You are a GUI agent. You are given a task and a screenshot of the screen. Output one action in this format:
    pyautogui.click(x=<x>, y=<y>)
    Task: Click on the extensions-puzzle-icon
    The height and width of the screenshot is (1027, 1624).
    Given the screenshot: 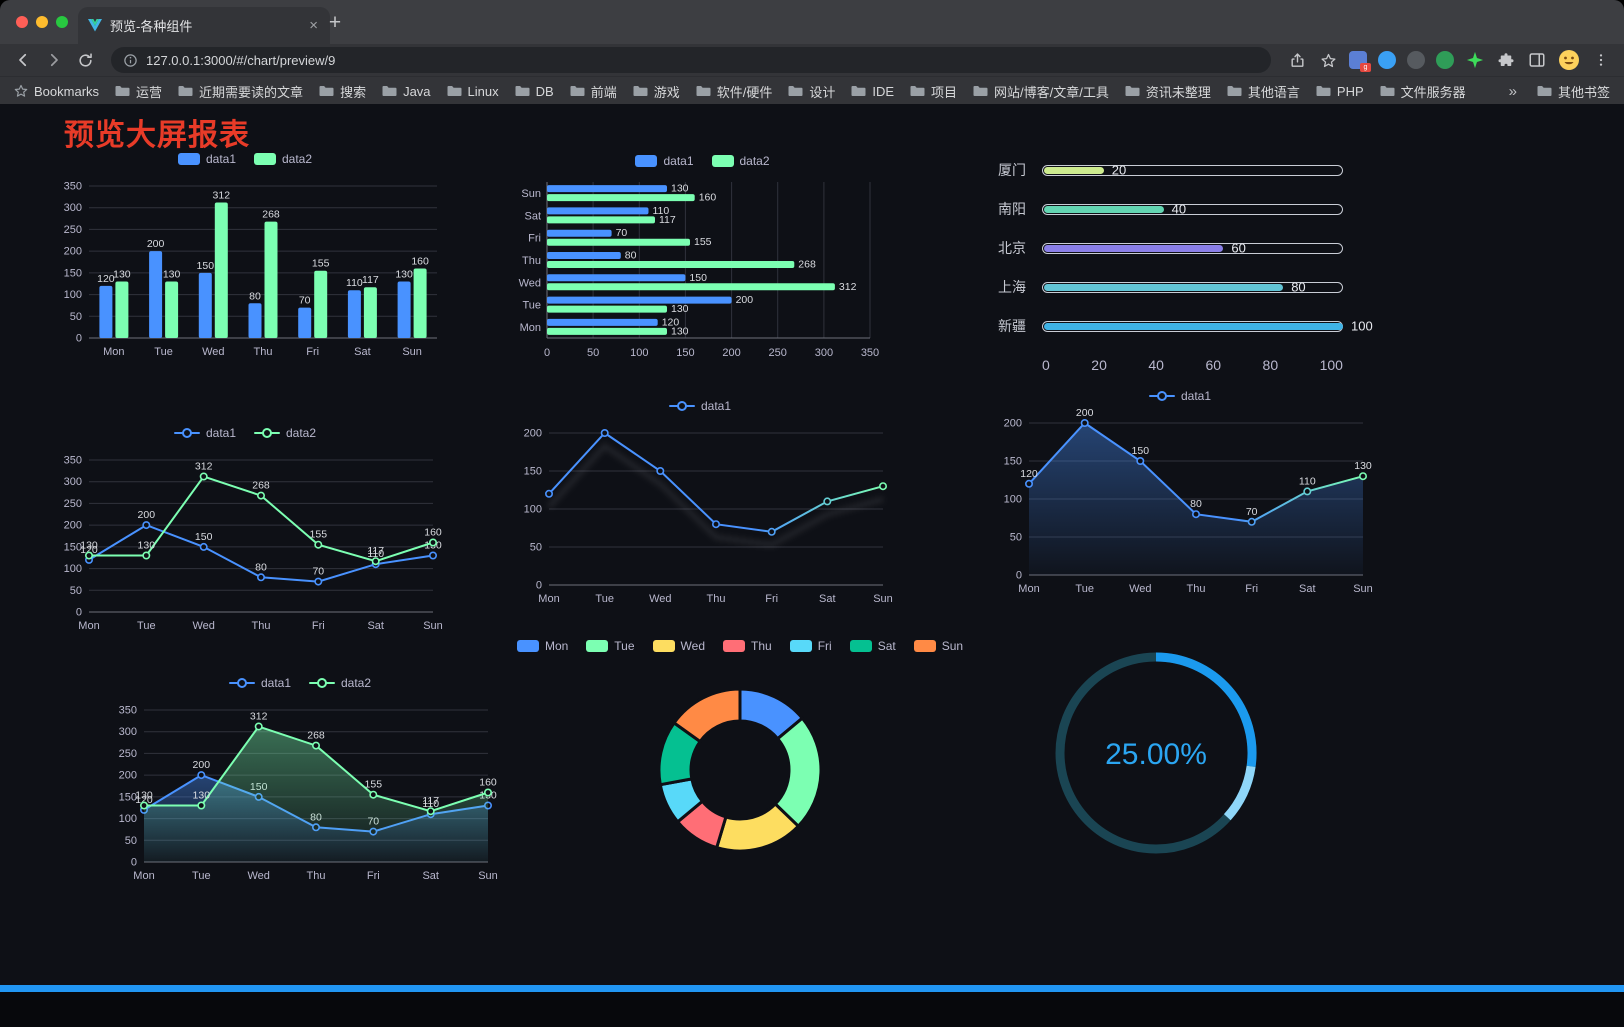 What is the action you would take?
    pyautogui.click(x=1506, y=60)
    